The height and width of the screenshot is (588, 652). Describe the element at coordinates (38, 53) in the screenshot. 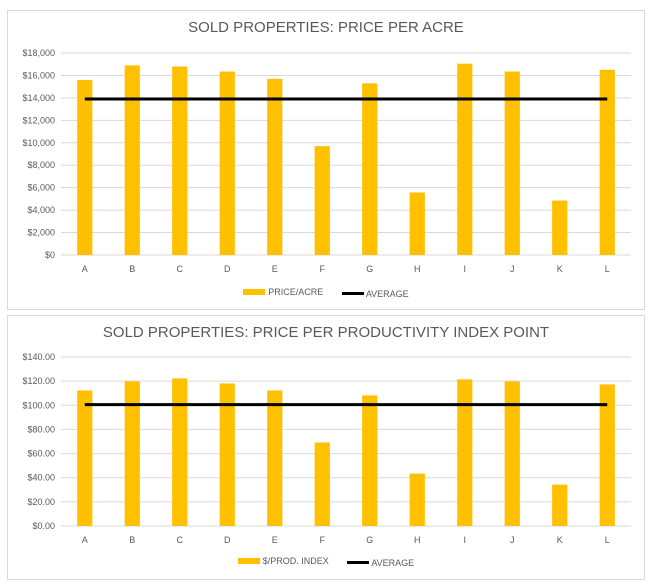

I see `y-tick-label: $18,000` at that location.